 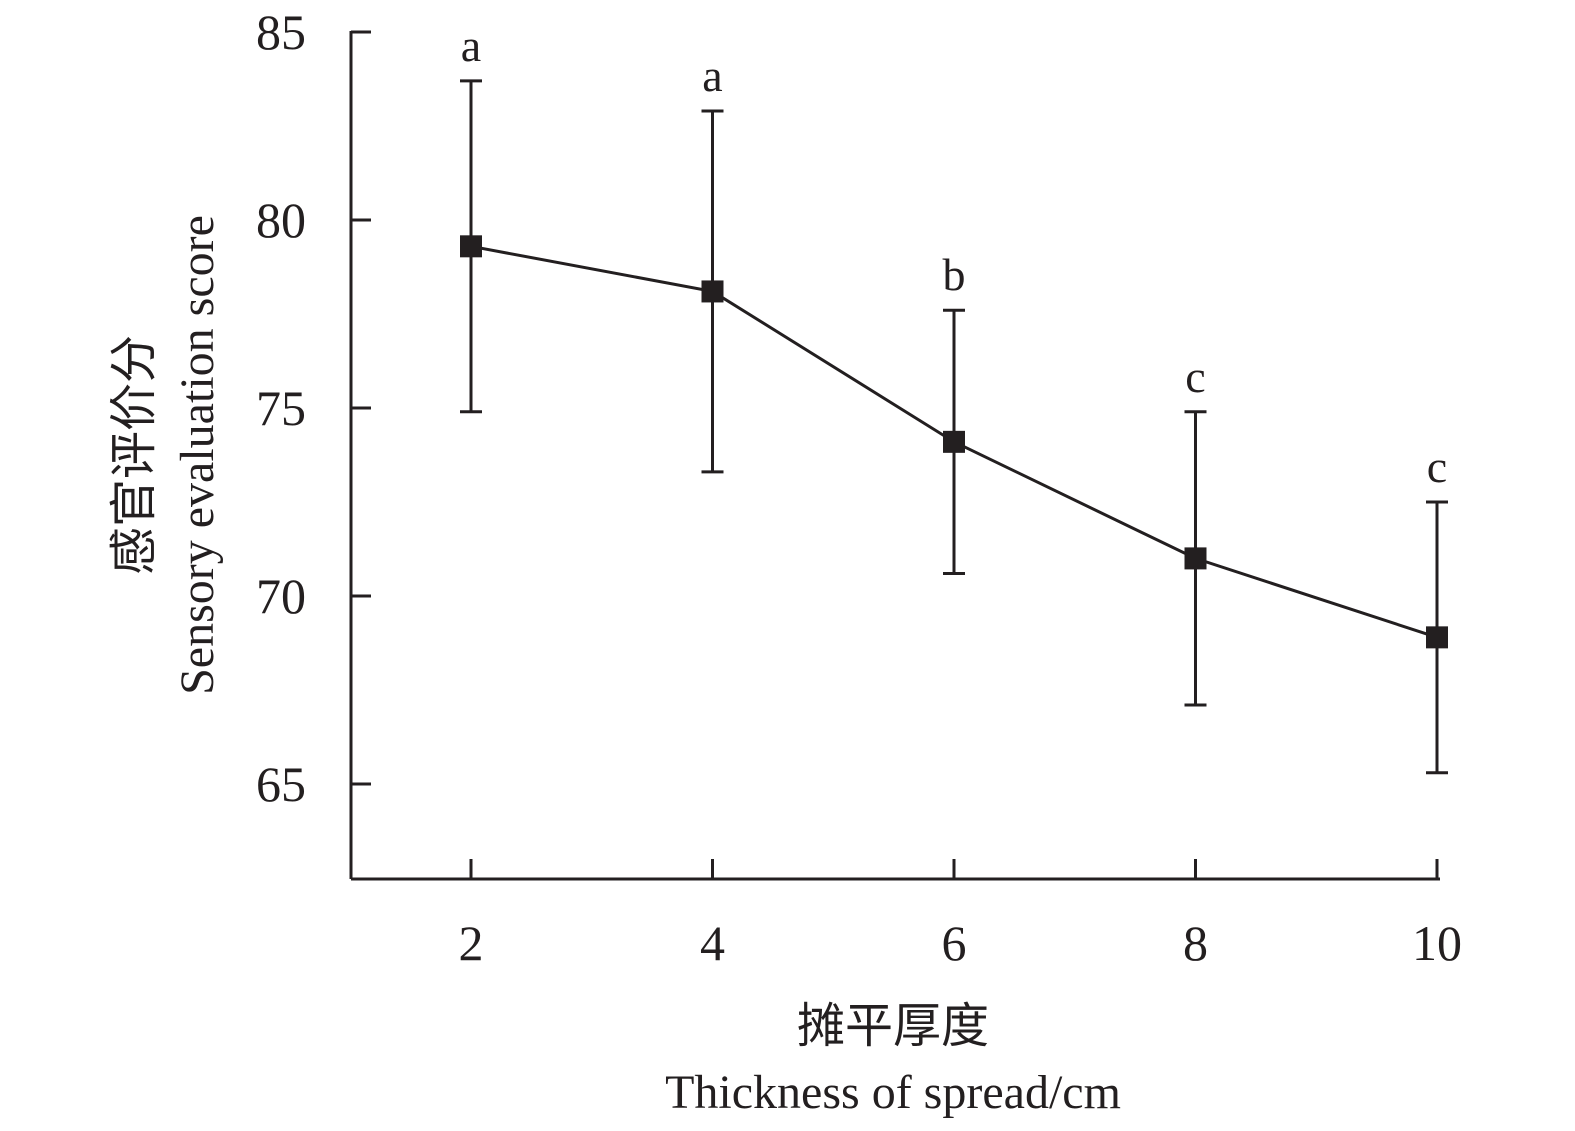 I want to click on x-tick-label: 4, so click(x=712, y=943).